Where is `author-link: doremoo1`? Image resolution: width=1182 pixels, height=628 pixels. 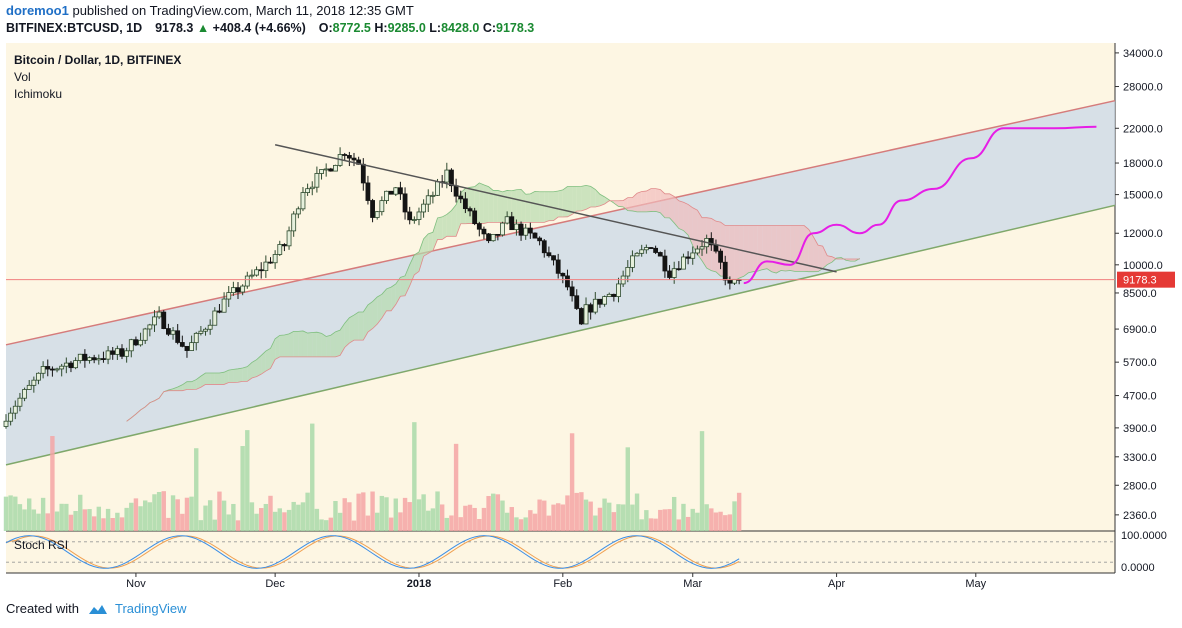
author-link: doremoo1 is located at coordinates (37, 10).